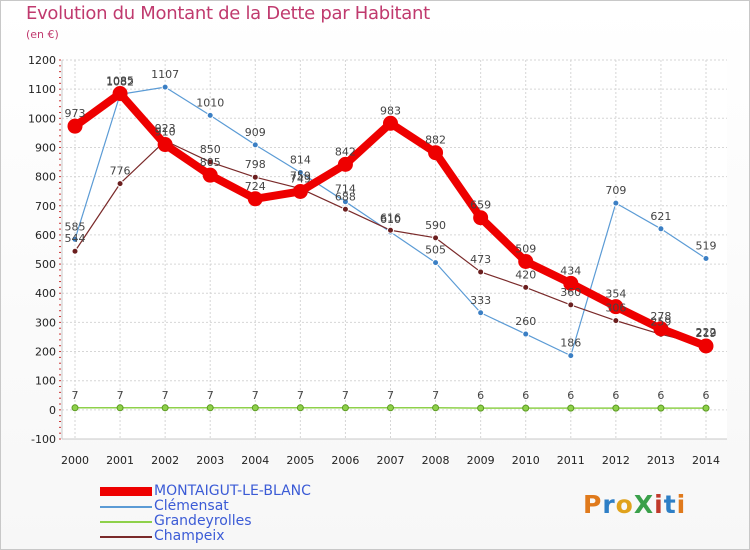 The image size is (750, 550). What do you see at coordinates (616, 460) in the screenshot?
I see `x-tick-label: 2012` at bounding box center [616, 460].